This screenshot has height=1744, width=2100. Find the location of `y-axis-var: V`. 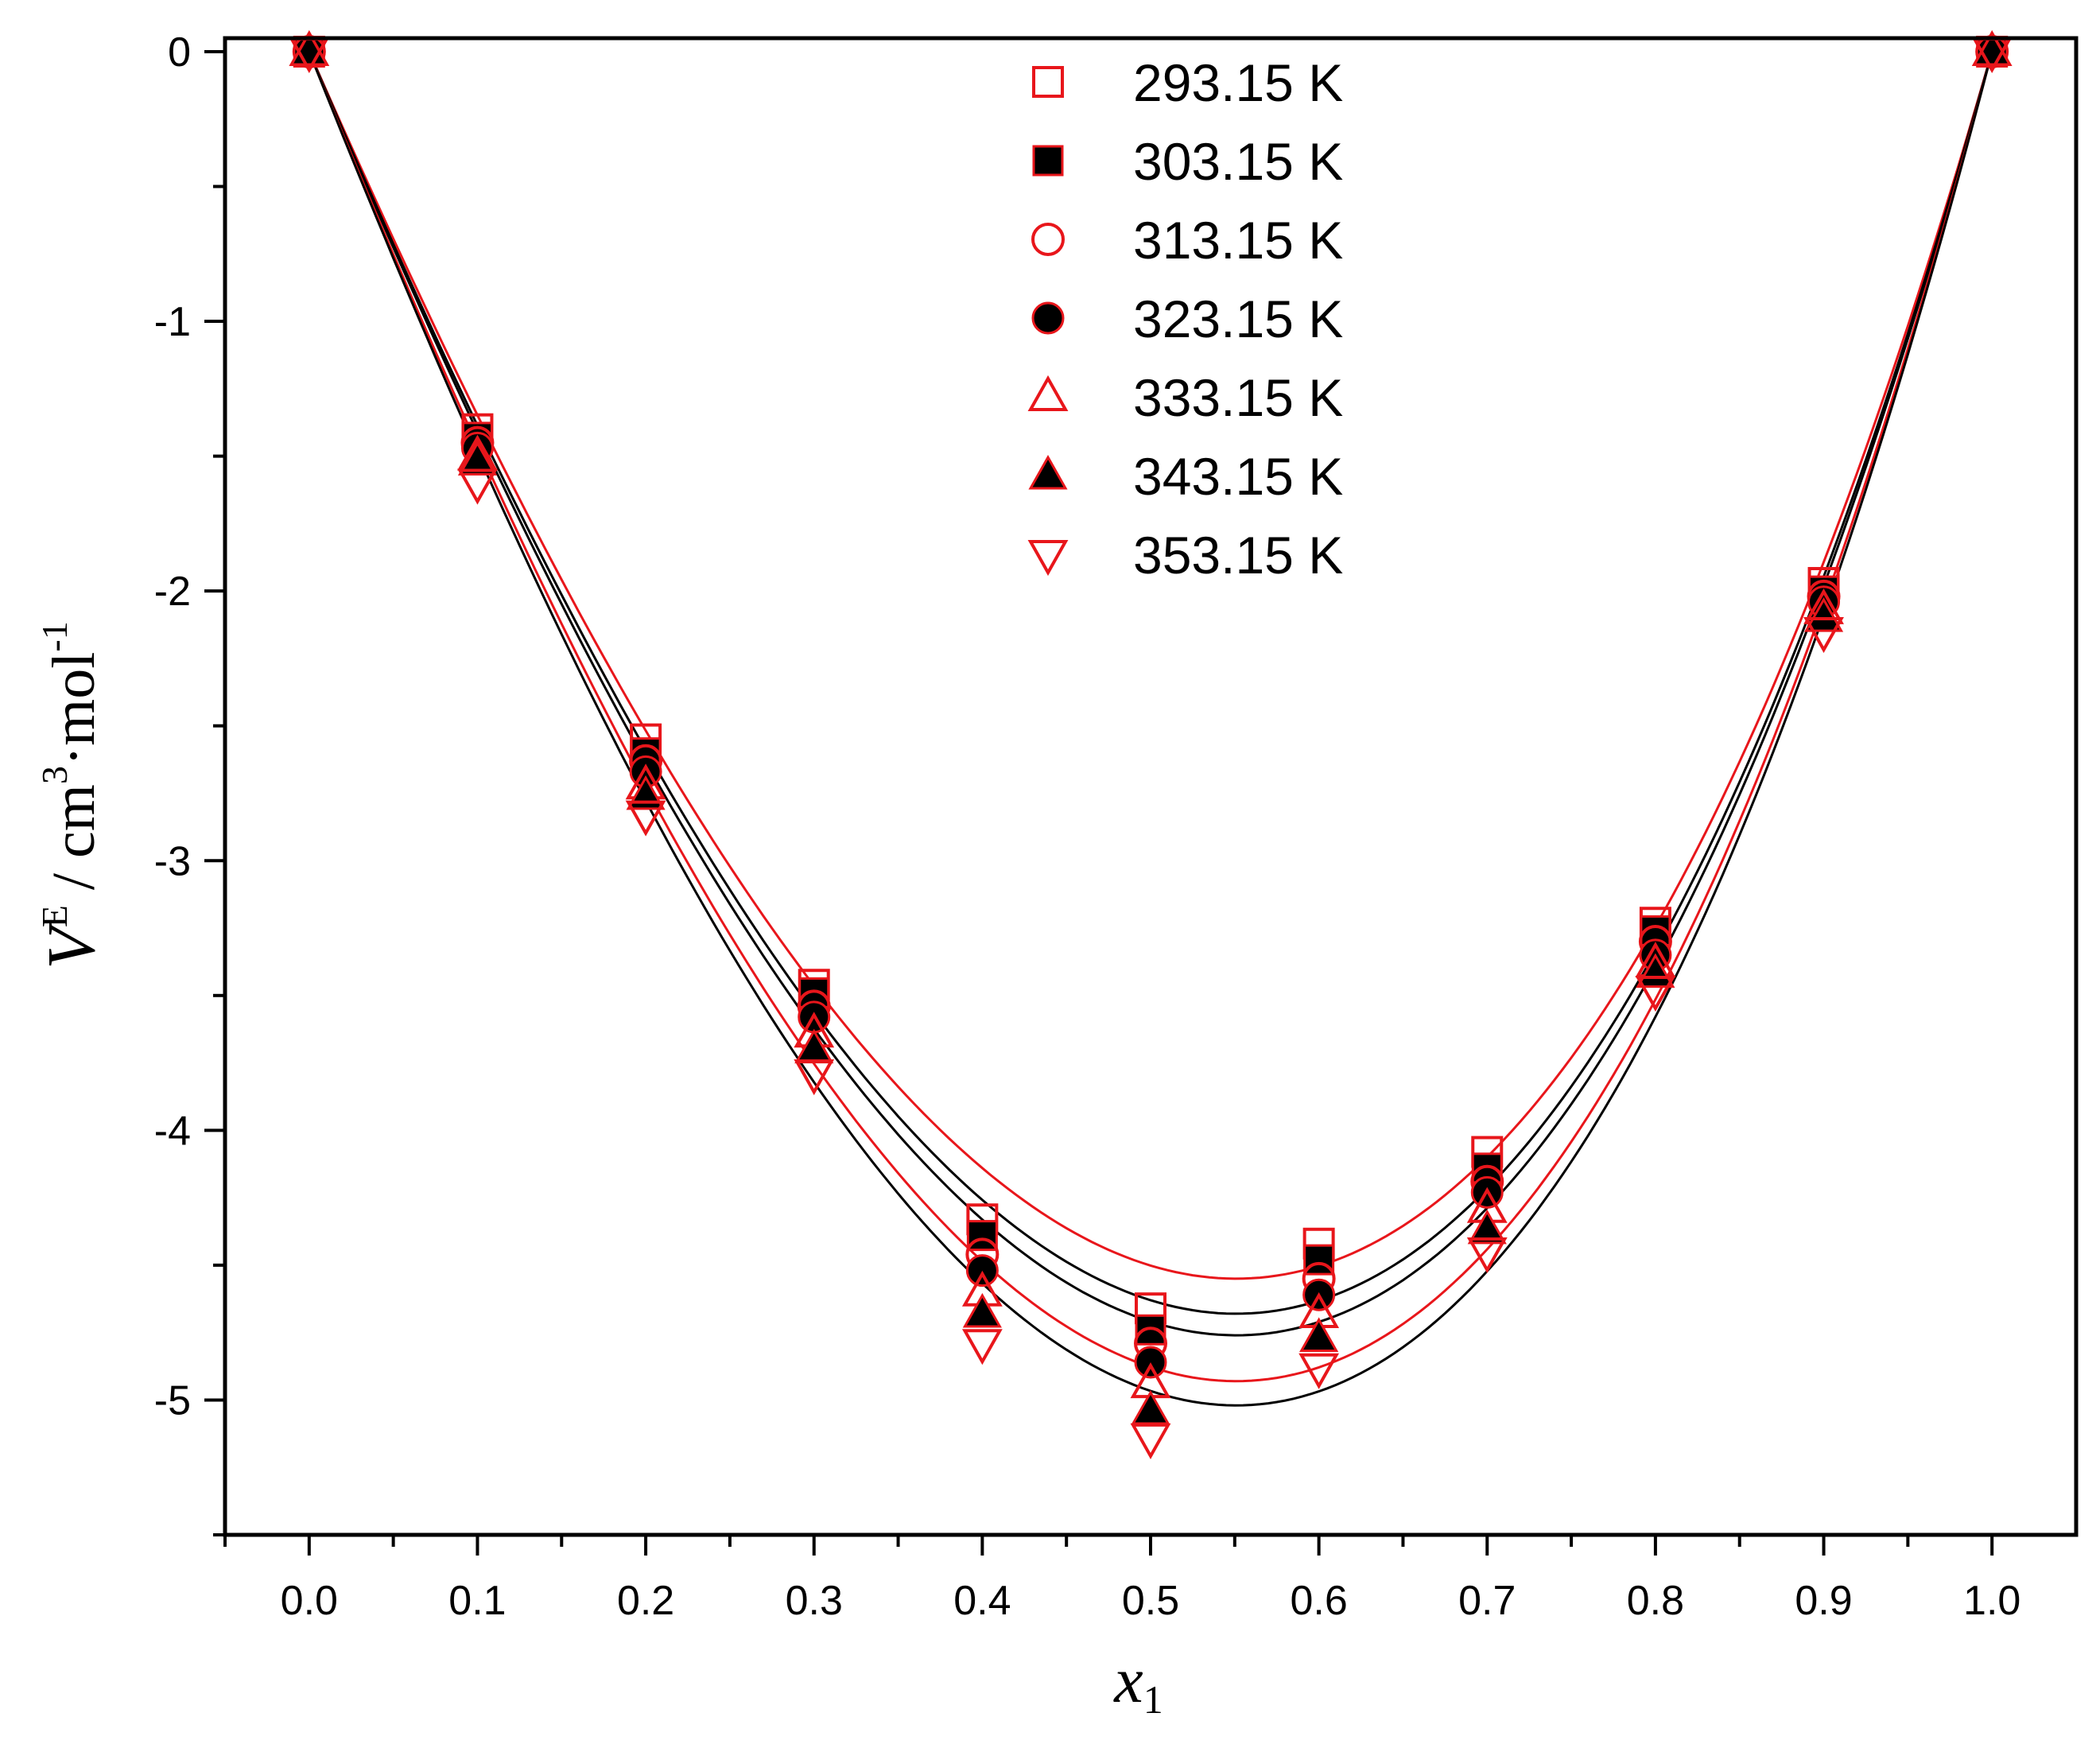

y-axis-var: V is located at coordinates (71, 945).